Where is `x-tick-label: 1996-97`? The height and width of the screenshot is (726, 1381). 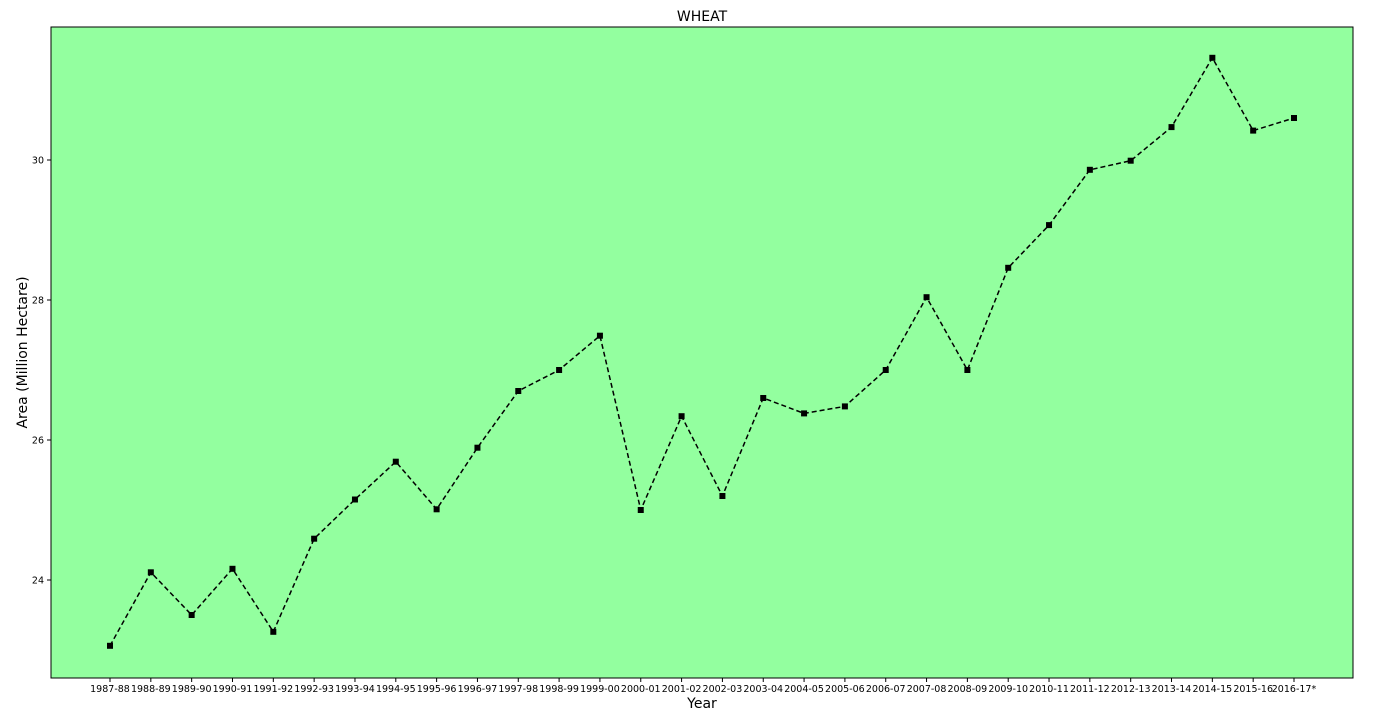
x-tick-label: 1996-97 is located at coordinates (478, 689).